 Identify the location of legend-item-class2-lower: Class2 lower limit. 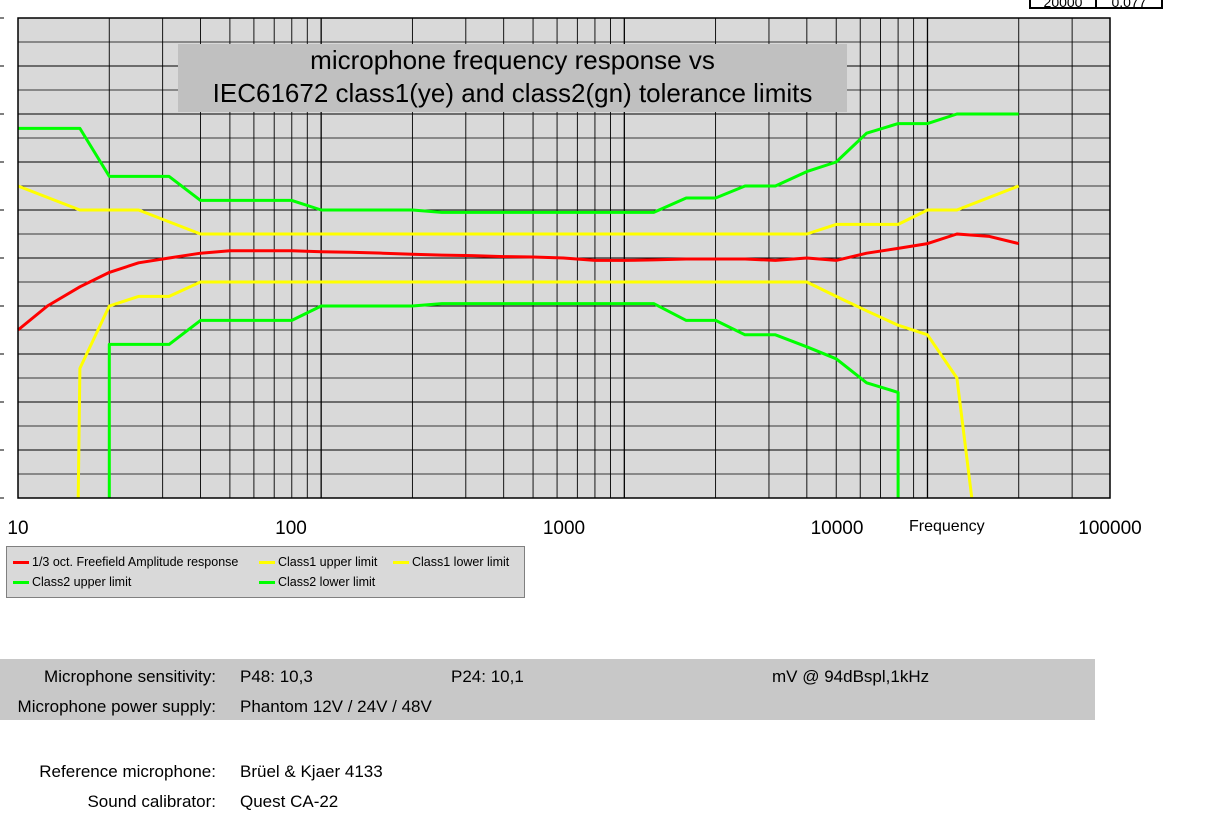
(317, 582).